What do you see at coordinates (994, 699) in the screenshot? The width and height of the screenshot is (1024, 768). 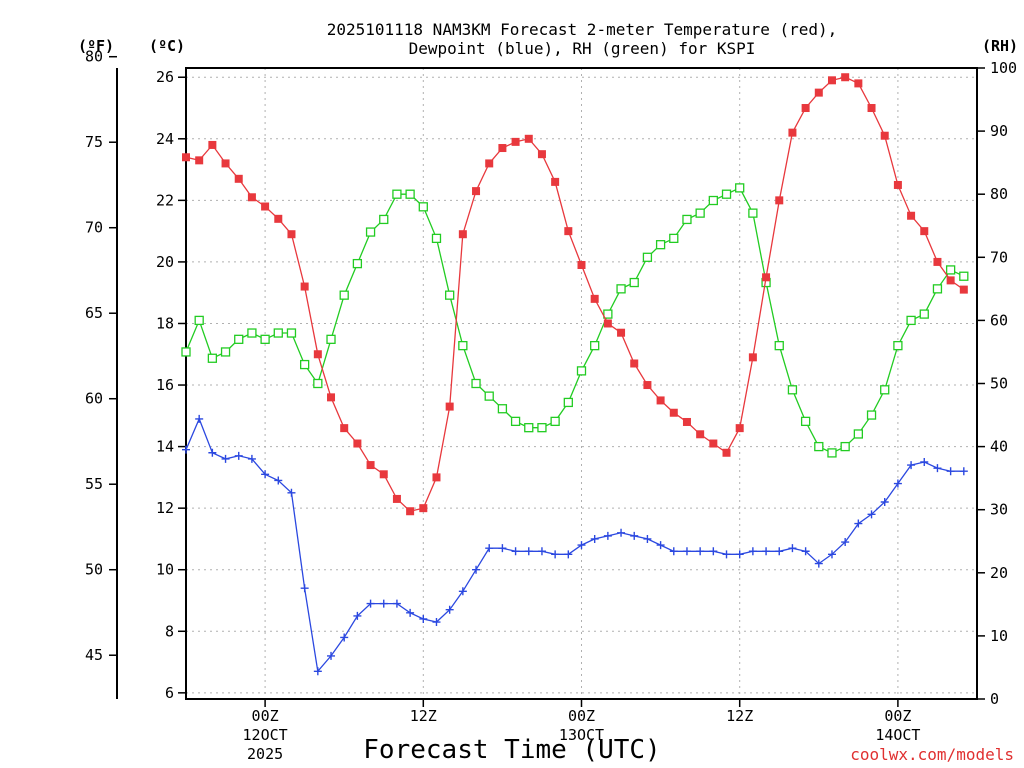 I see `rh-tick-label: 0` at bounding box center [994, 699].